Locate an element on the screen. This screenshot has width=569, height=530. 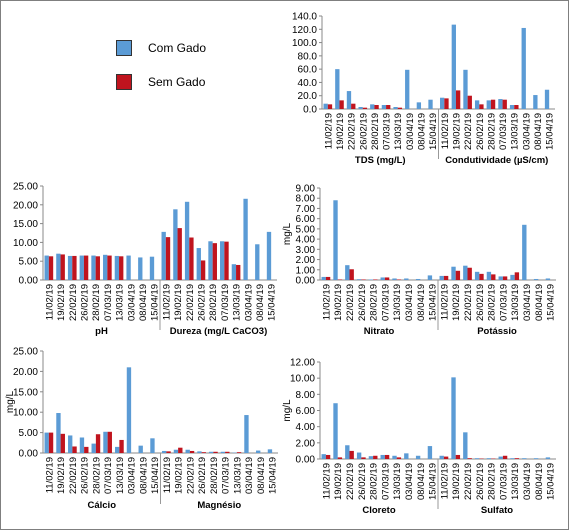
legend-item-sem-gado: Sem Gado is located at coordinates (160, 82).